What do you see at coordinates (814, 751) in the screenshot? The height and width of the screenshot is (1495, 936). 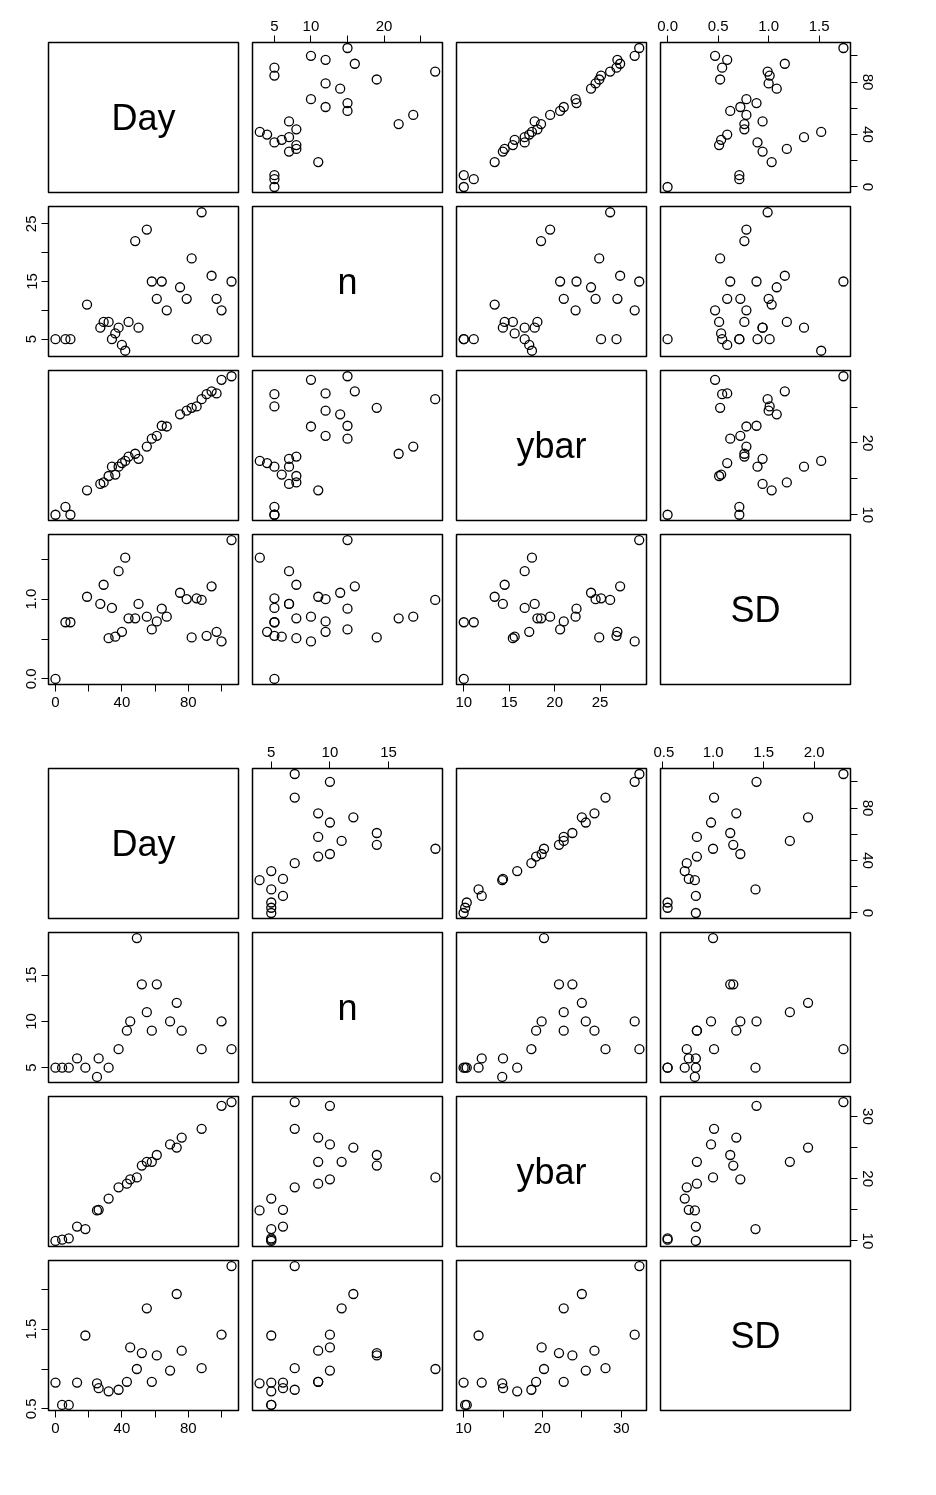 I see `x-tick-label: 2.0` at bounding box center [814, 751].